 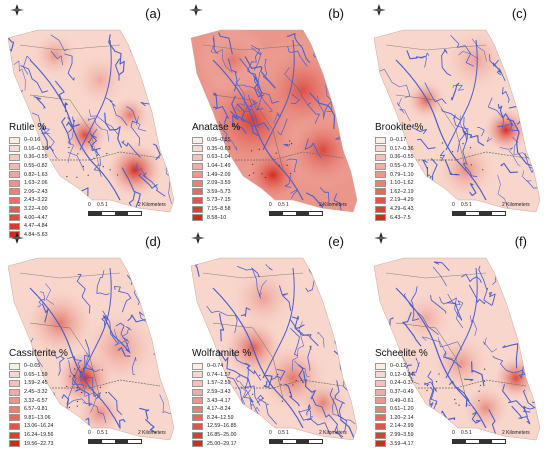 I want to click on legend-item: 3.59–5.73, so click(x=216, y=192).